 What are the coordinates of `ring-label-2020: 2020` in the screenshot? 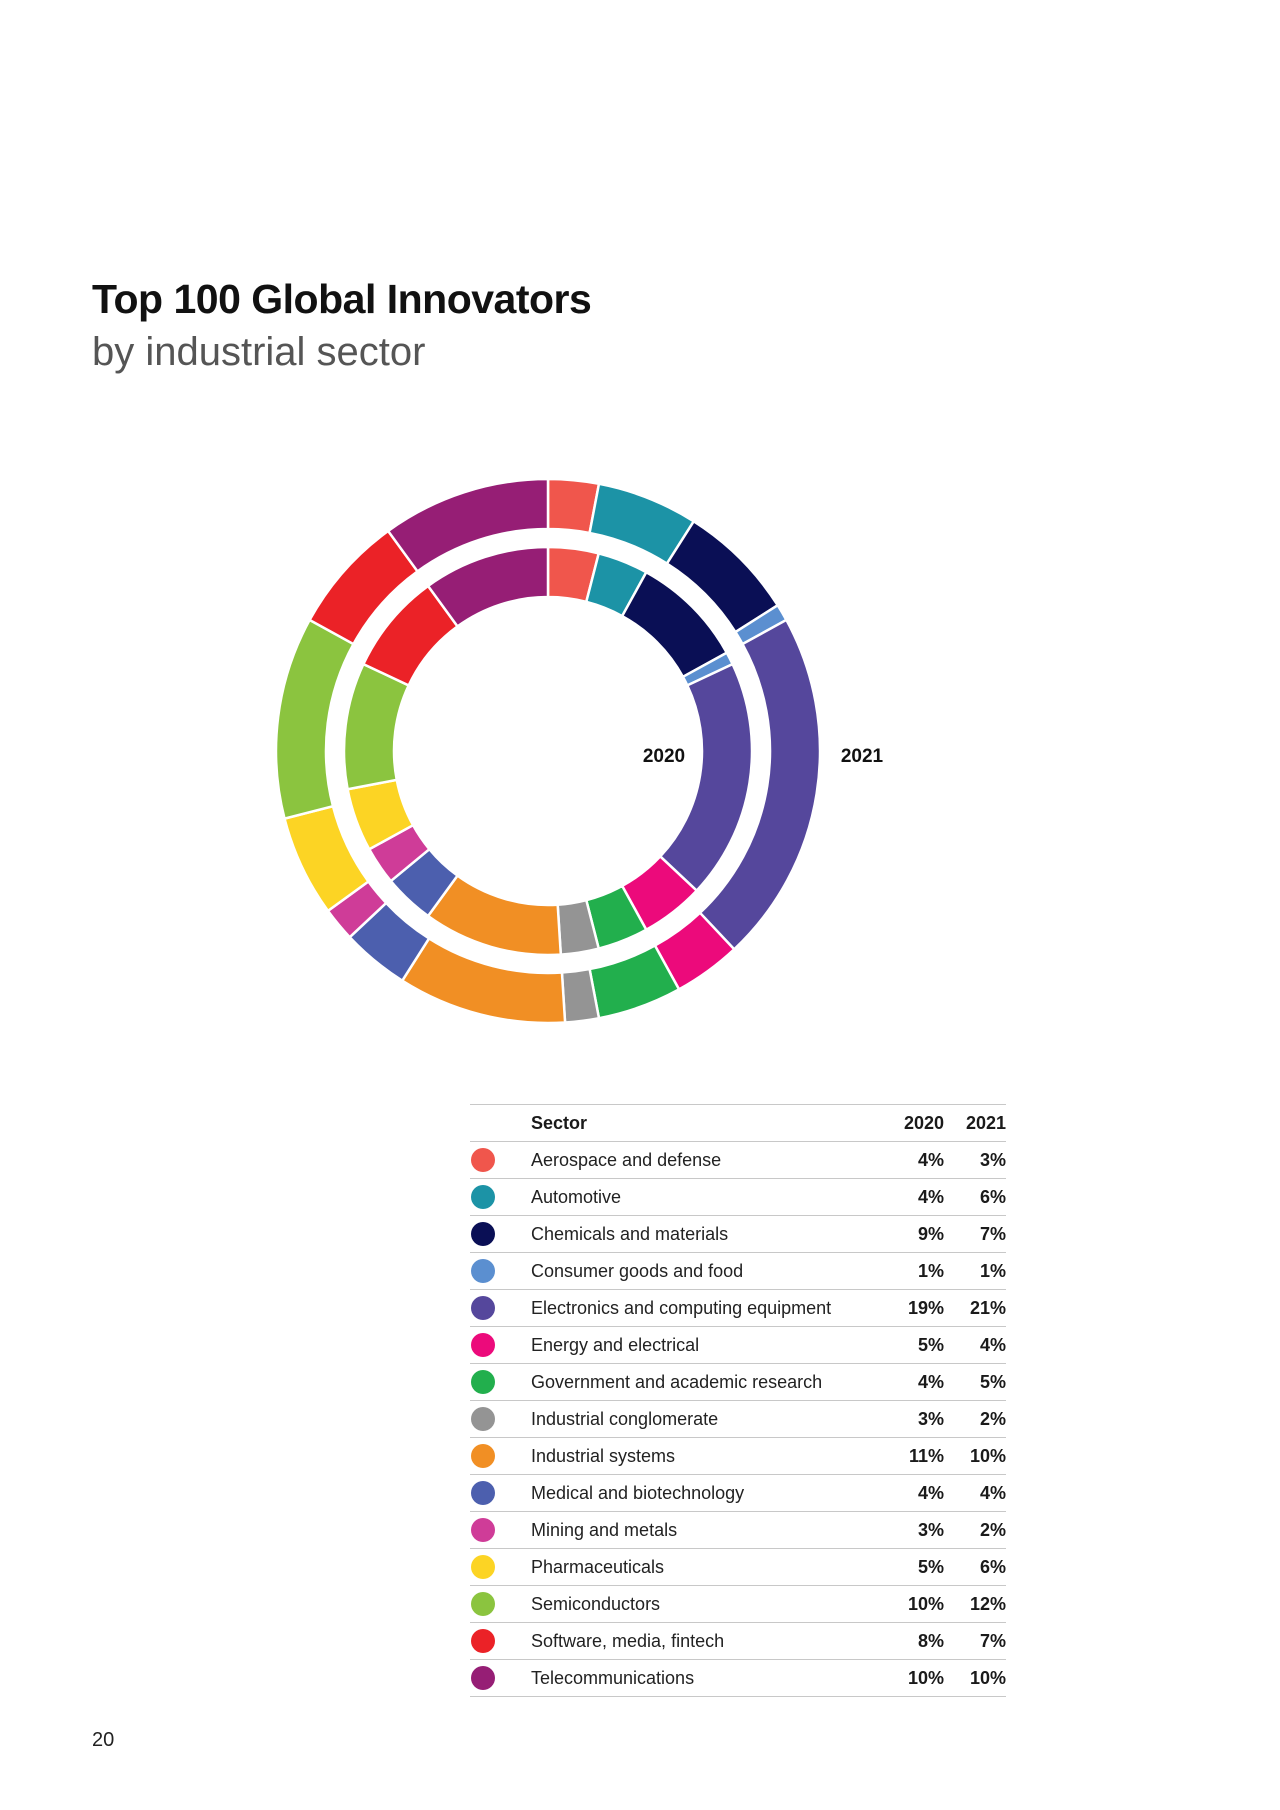 It's located at (664, 756).